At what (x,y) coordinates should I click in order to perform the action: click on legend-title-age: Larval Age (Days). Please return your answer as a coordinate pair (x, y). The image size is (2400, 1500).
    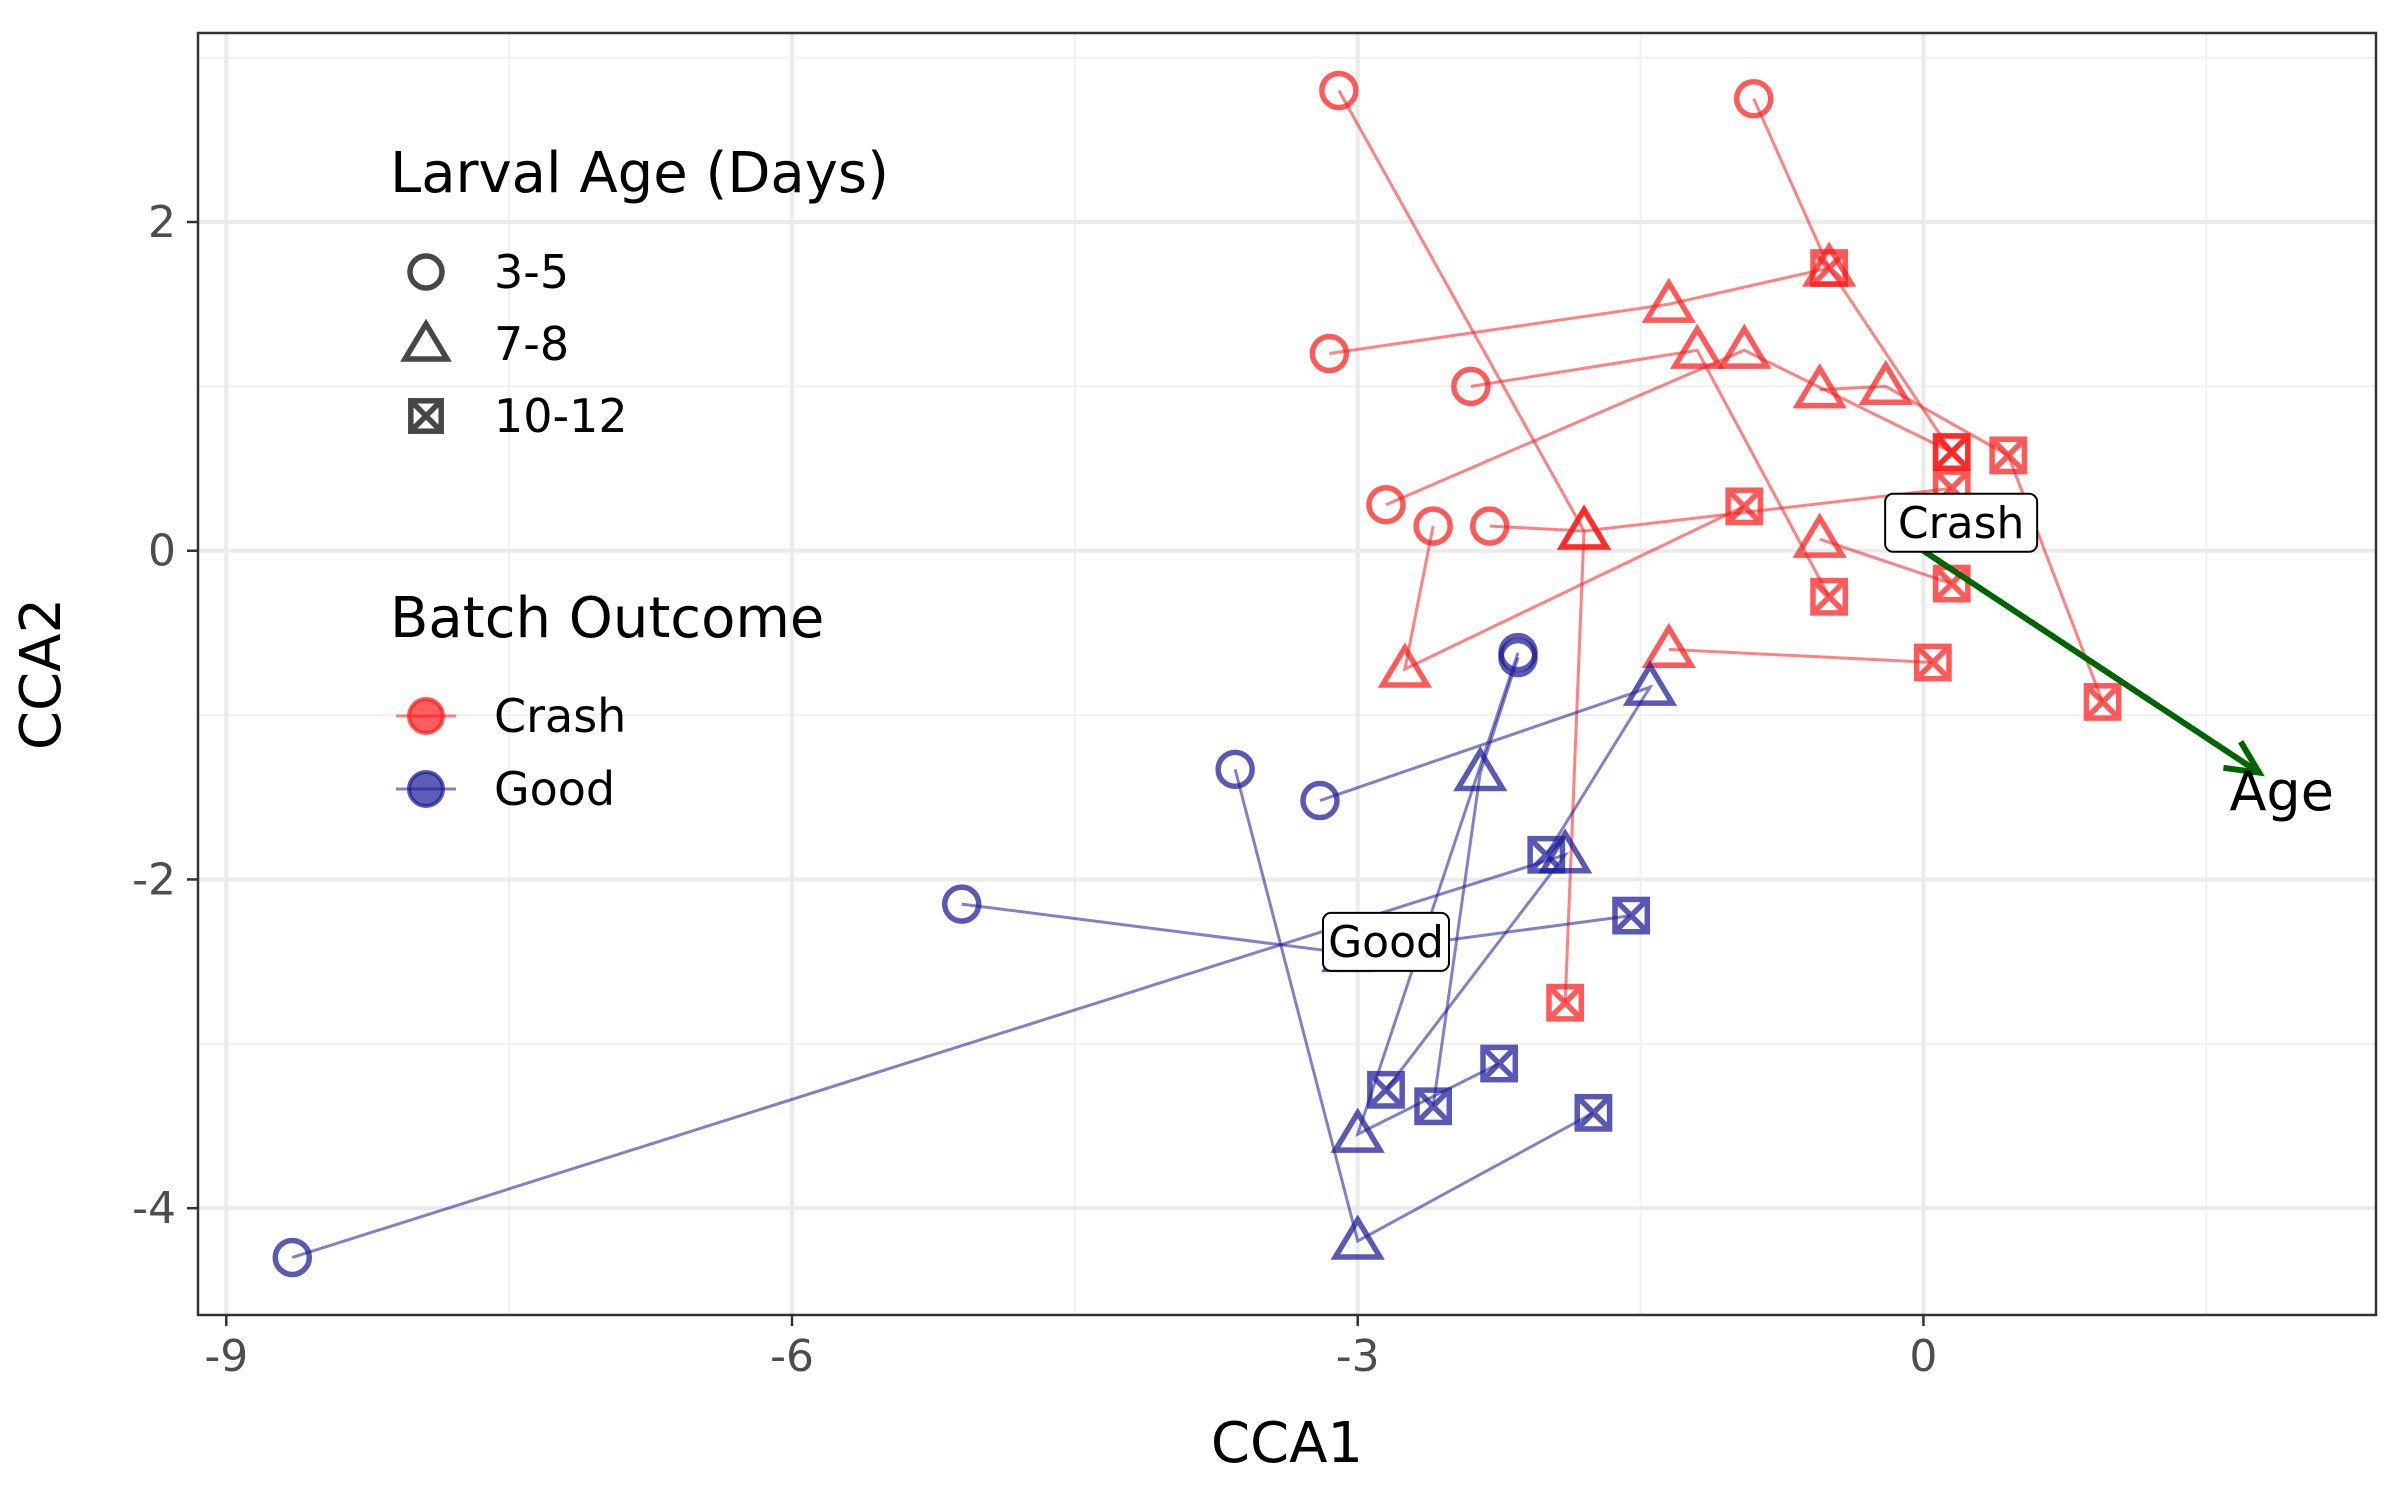
    Looking at the image, I should click on (639, 173).